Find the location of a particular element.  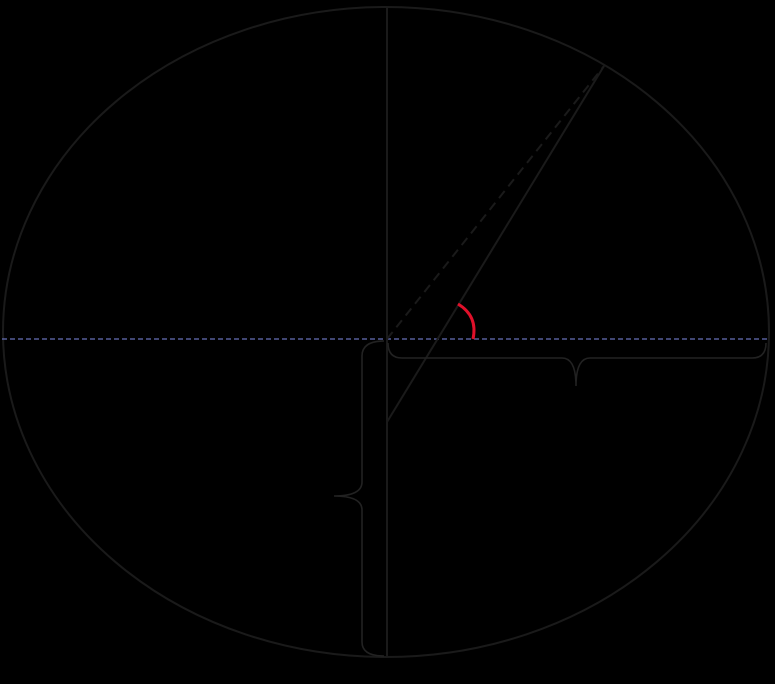

latitude-angle-arc is located at coordinates (466, 321).